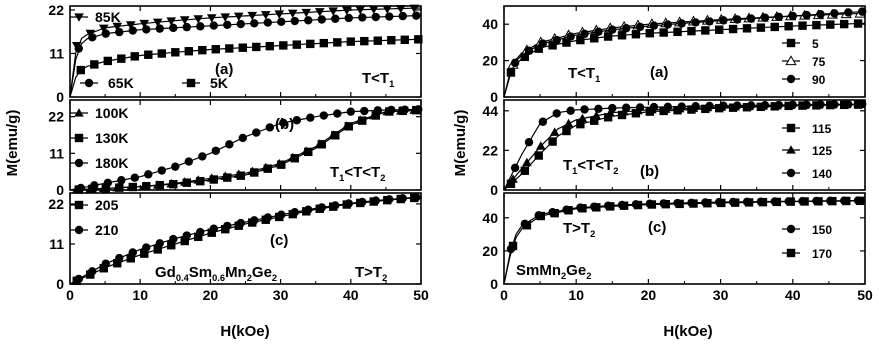 The height and width of the screenshot is (347, 879). I want to click on panel-Lt-a: 0 11 22 85K 65K 5K(a) T<T1, so click(235, 53).